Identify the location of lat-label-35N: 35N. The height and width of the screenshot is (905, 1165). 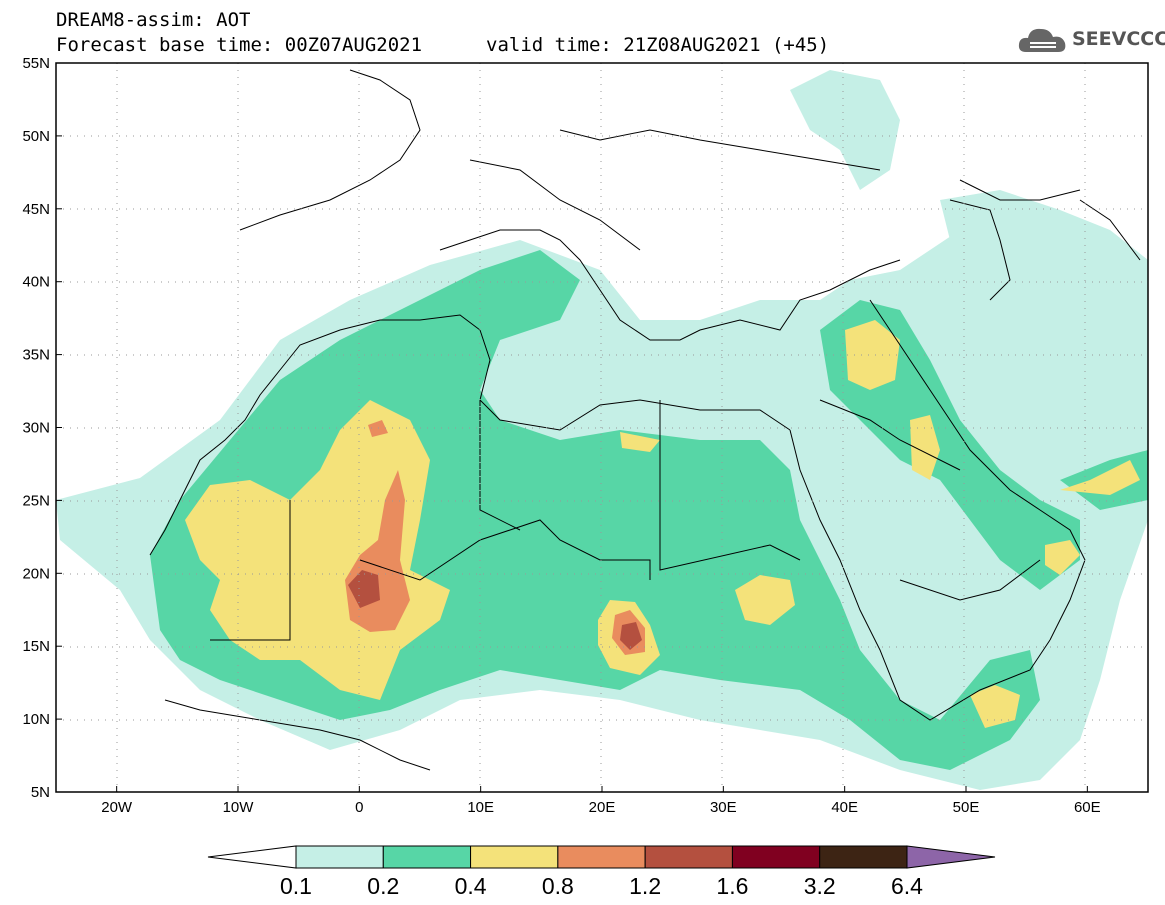
(36, 355).